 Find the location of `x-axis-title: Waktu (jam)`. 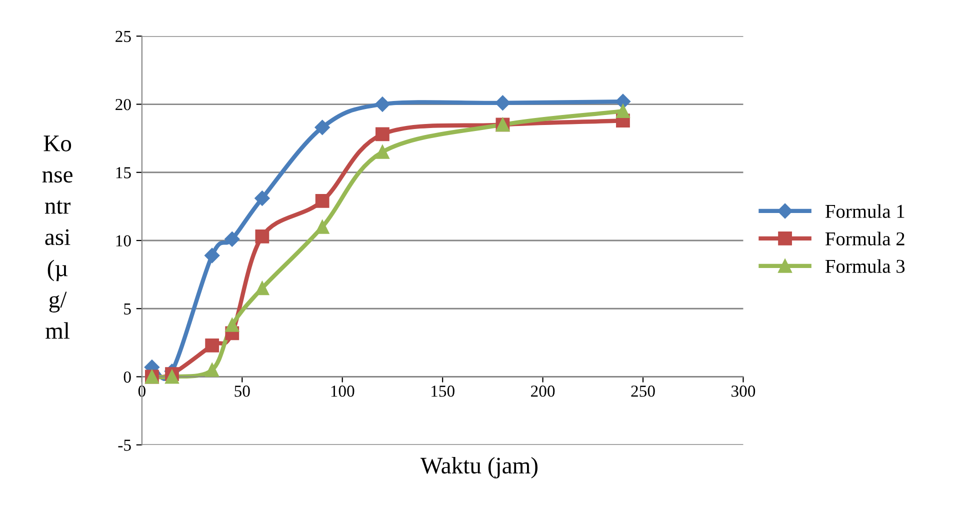

x-axis-title: Waktu (jam) is located at coordinates (479, 467).